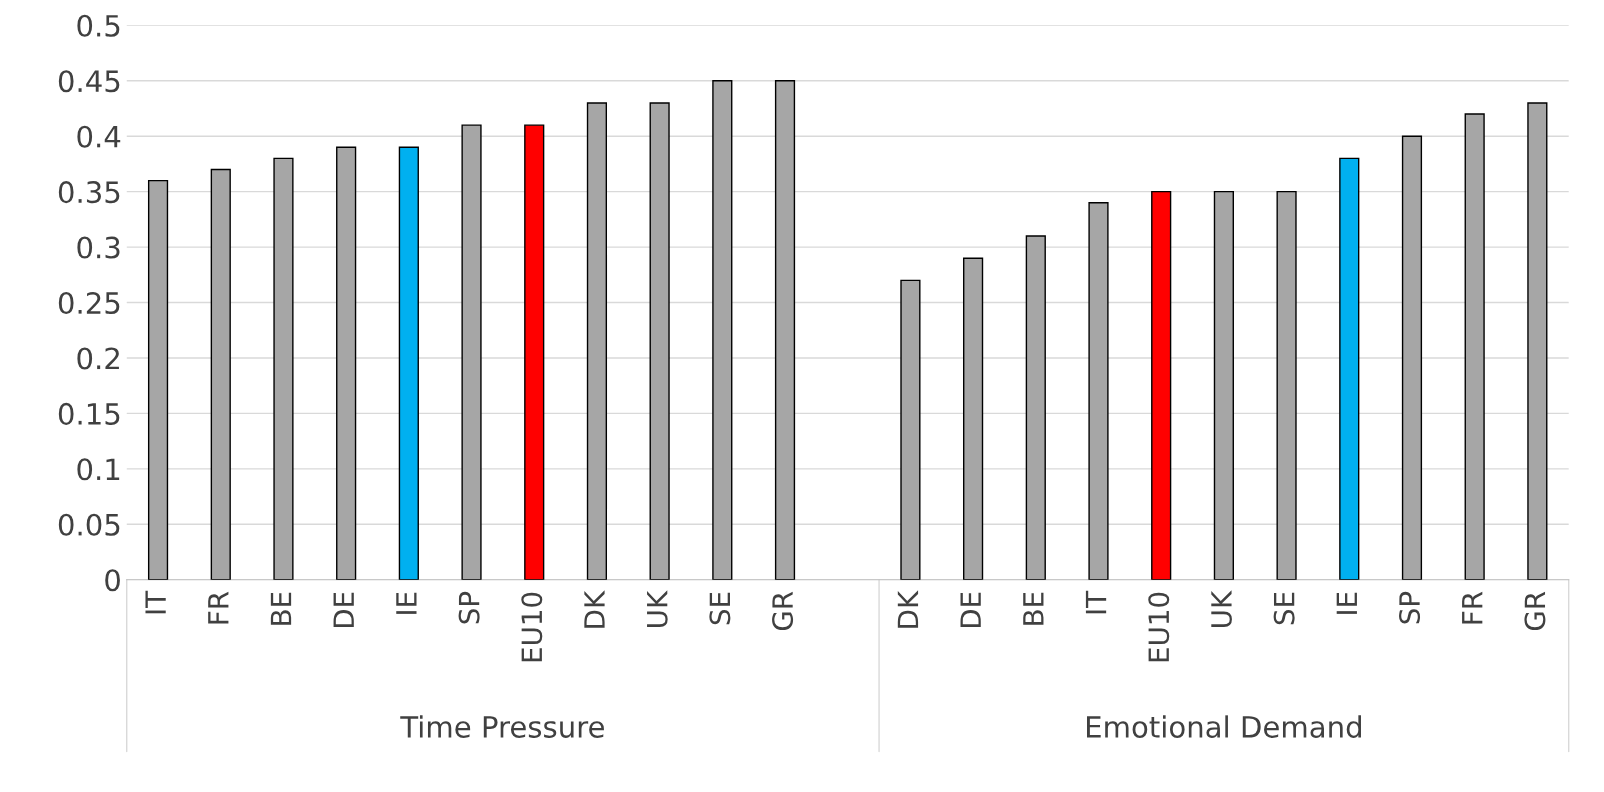 Image resolution: width=1604 pixels, height=792 pixels. What do you see at coordinates (89, 81) in the screenshot?
I see `y-tick-label: 0.45` at bounding box center [89, 81].